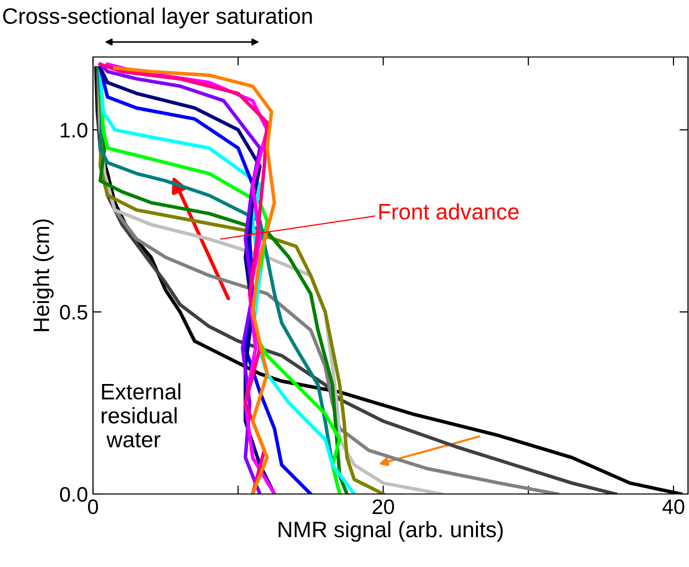 The height and width of the screenshot is (567, 689). Describe the element at coordinates (74, 130) in the screenshot. I see `y-tick-label: 1.0` at that location.